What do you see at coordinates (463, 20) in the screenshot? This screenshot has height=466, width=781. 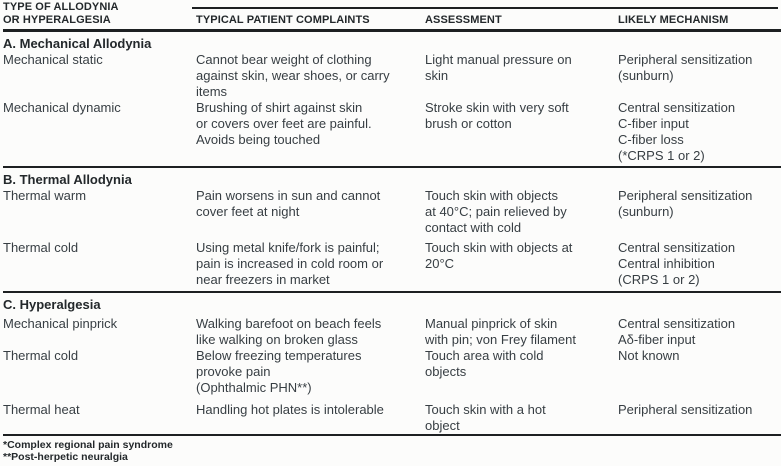 I see `column-header-assessment: ASSESSMENT` at bounding box center [463, 20].